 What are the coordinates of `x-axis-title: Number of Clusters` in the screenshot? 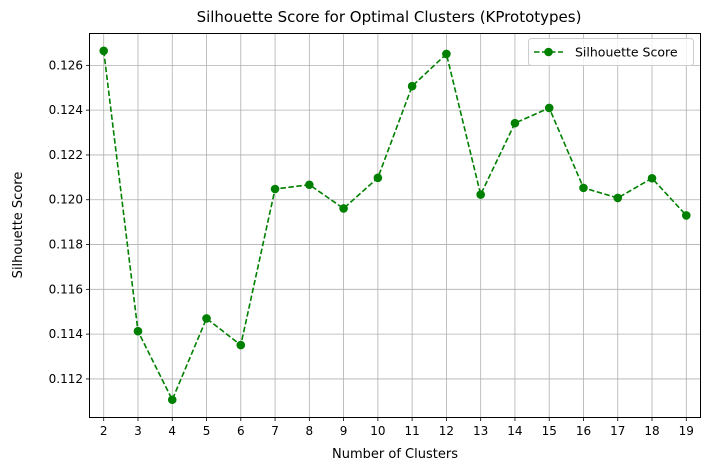 It's located at (395, 454).